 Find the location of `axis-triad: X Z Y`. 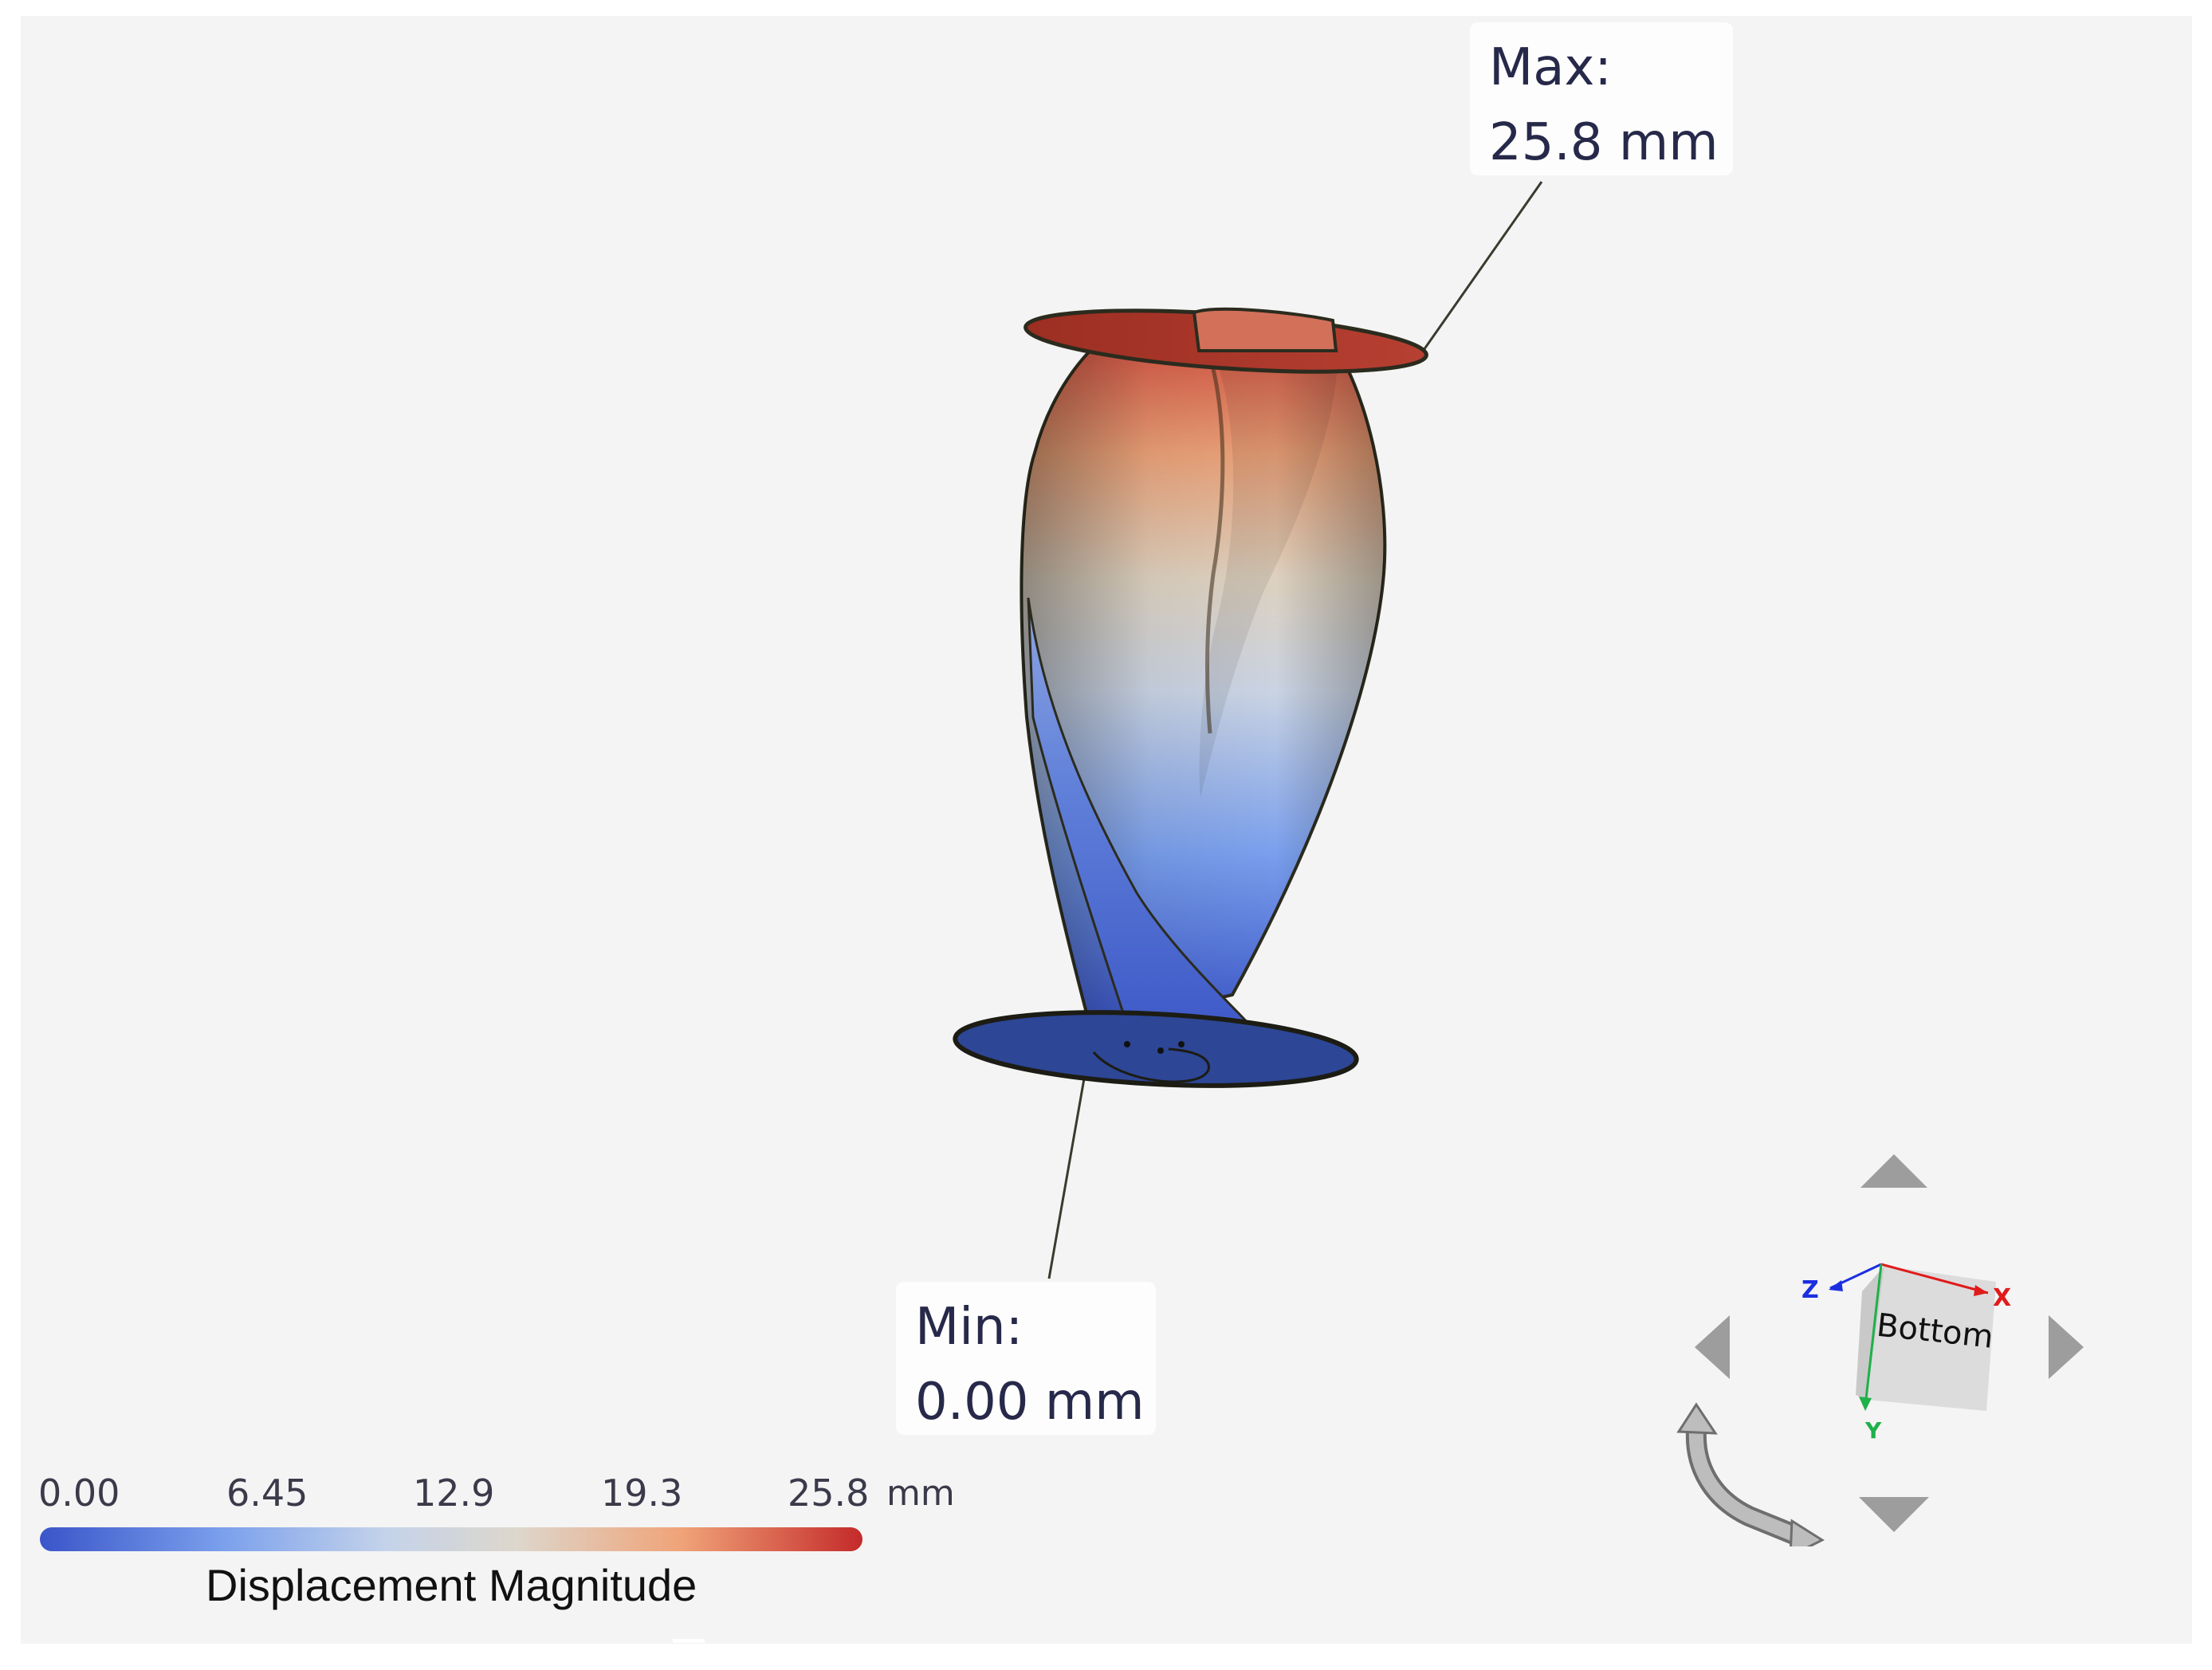

axis-triad: X Z Y is located at coordinates (1906, 1353).